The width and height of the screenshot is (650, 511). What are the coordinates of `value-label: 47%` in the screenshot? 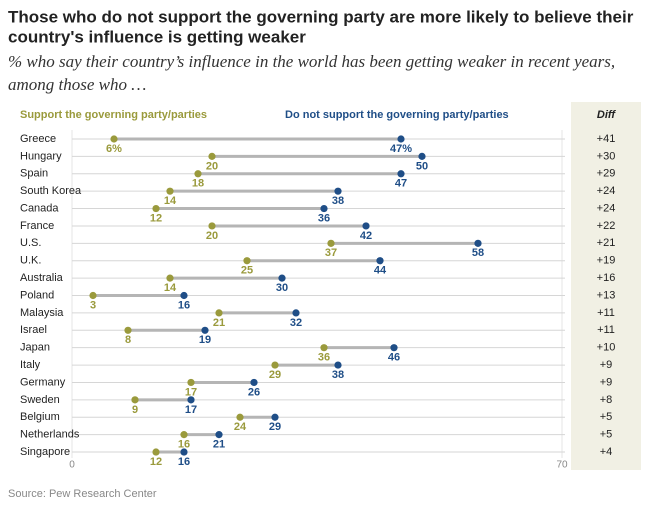 It's located at (401, 149).